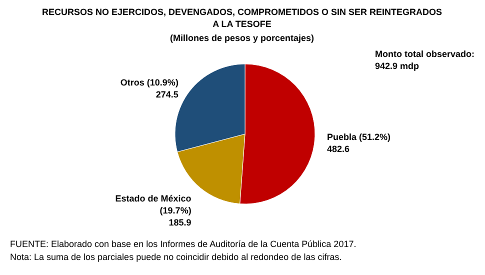  What do you see at coordinates (183, 244) in the screenshot?
I see `source-note: FUENTE: Elaborado con base en los Informes de Auditoría de la Cuenta Pública 2017.` at bounding box center [183, 244].